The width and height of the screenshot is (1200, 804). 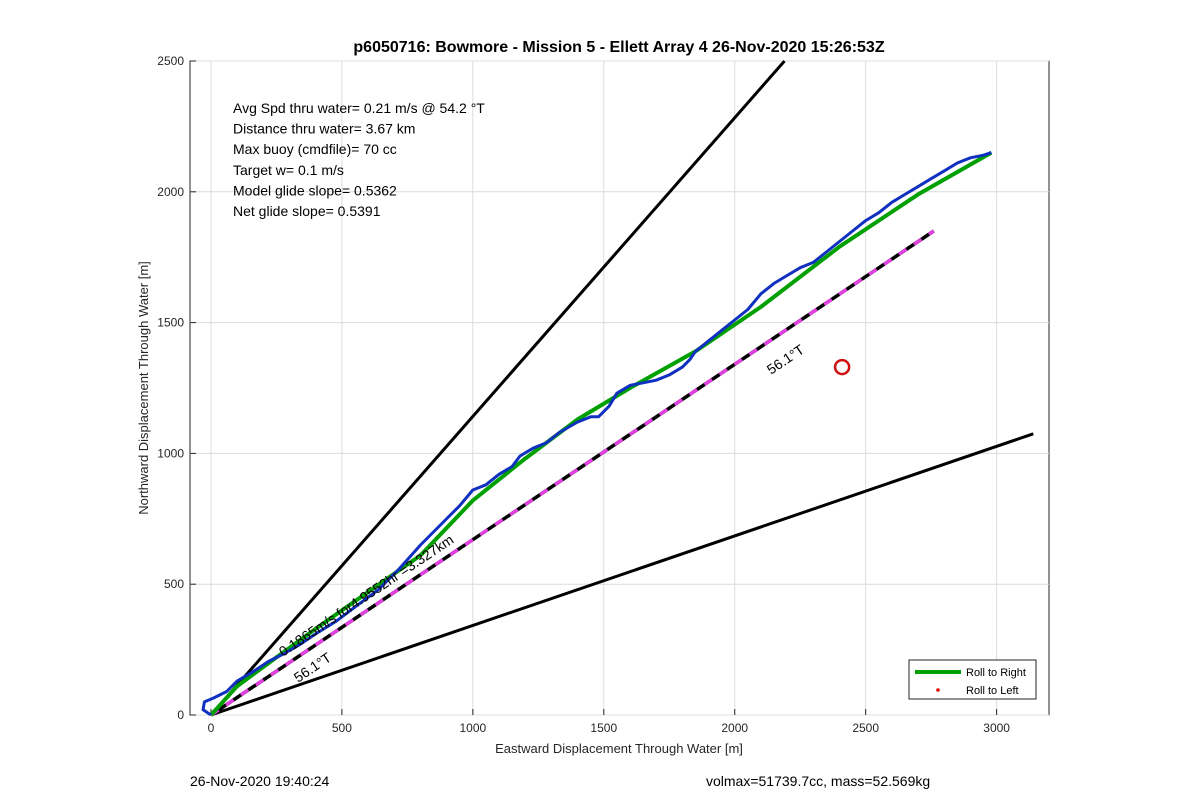 What do you see at coordinates (170, 323) in the screenshot?
I see `y-tick-label: 1500` at bounding box center [170, 323].